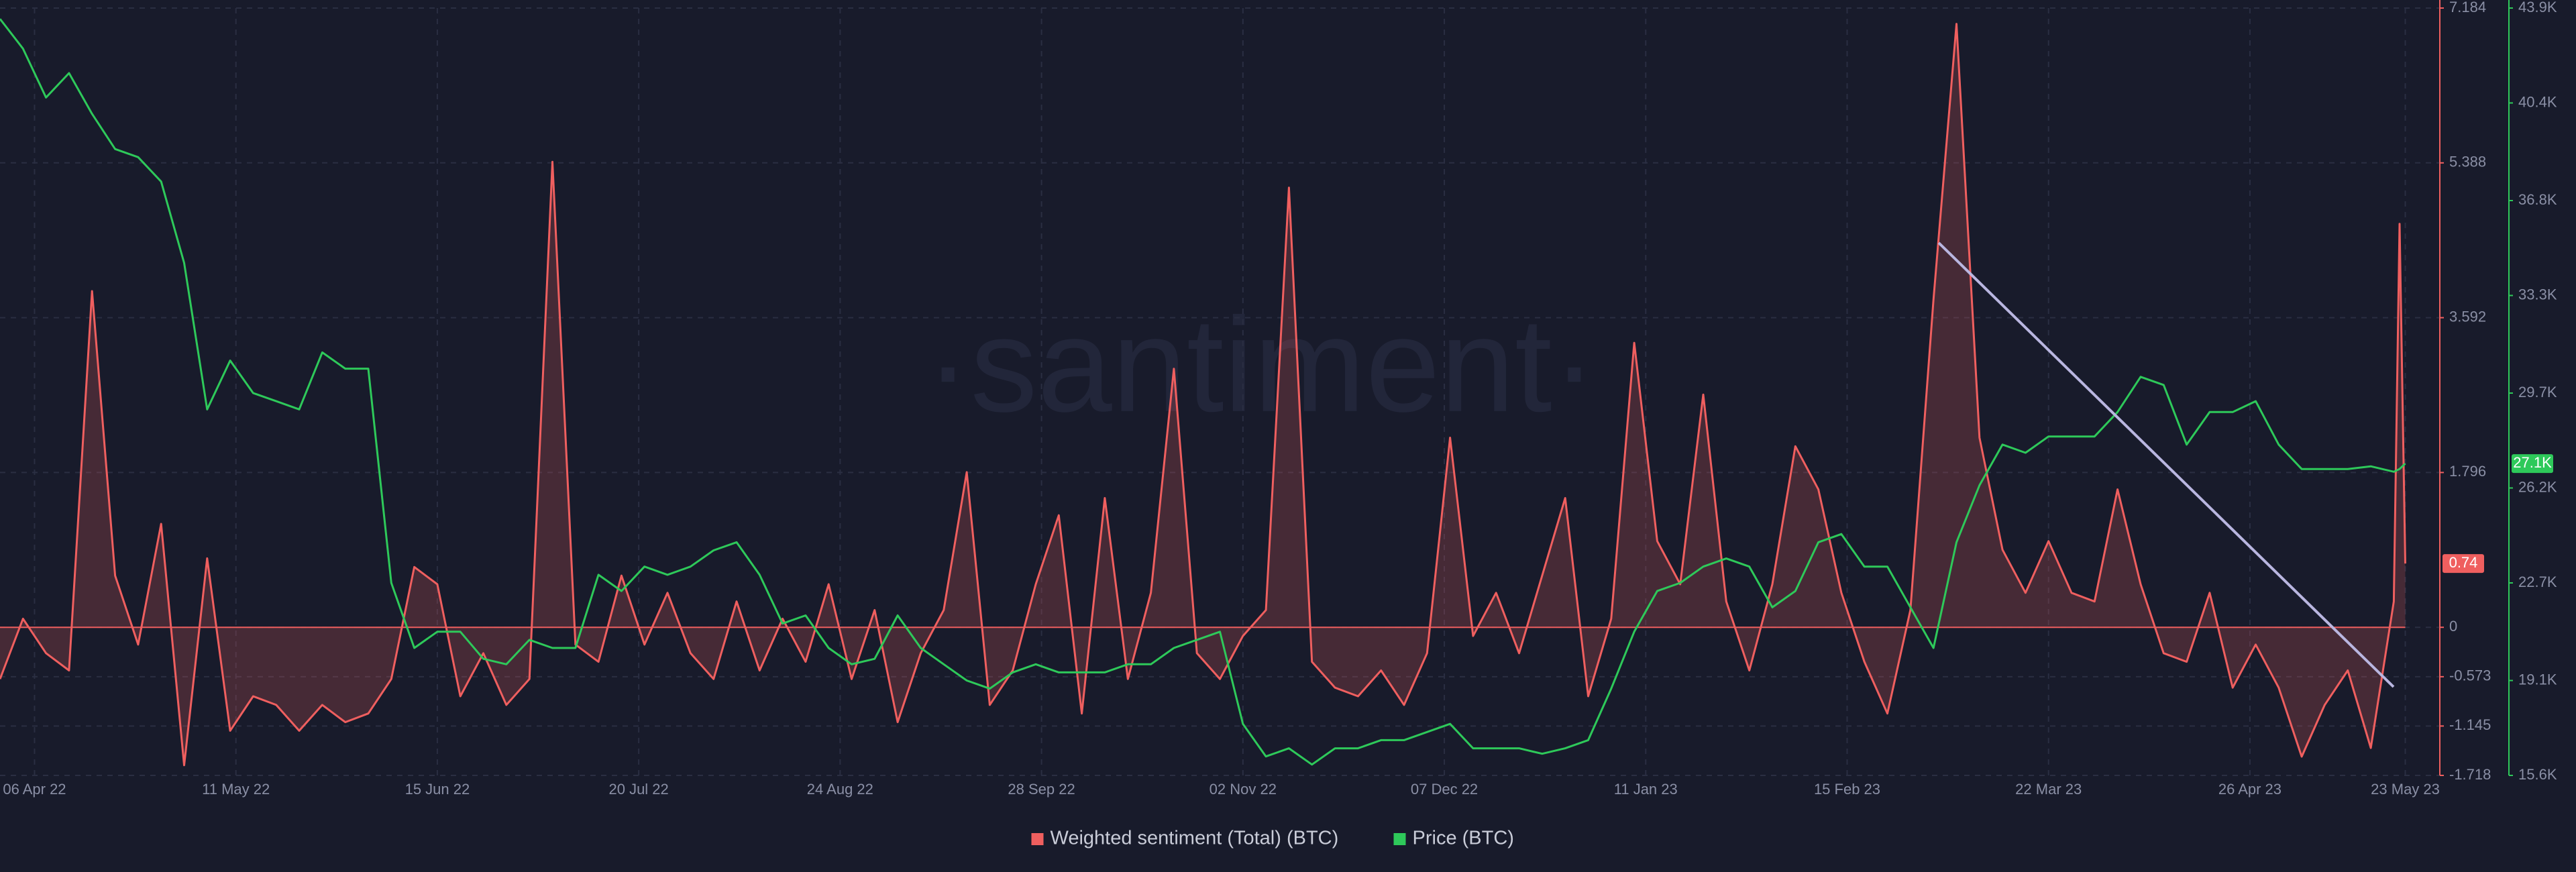 This screenshot has height=872, width=2576. I want to click on y-tick-label: -1.145, so click(2470, 725).